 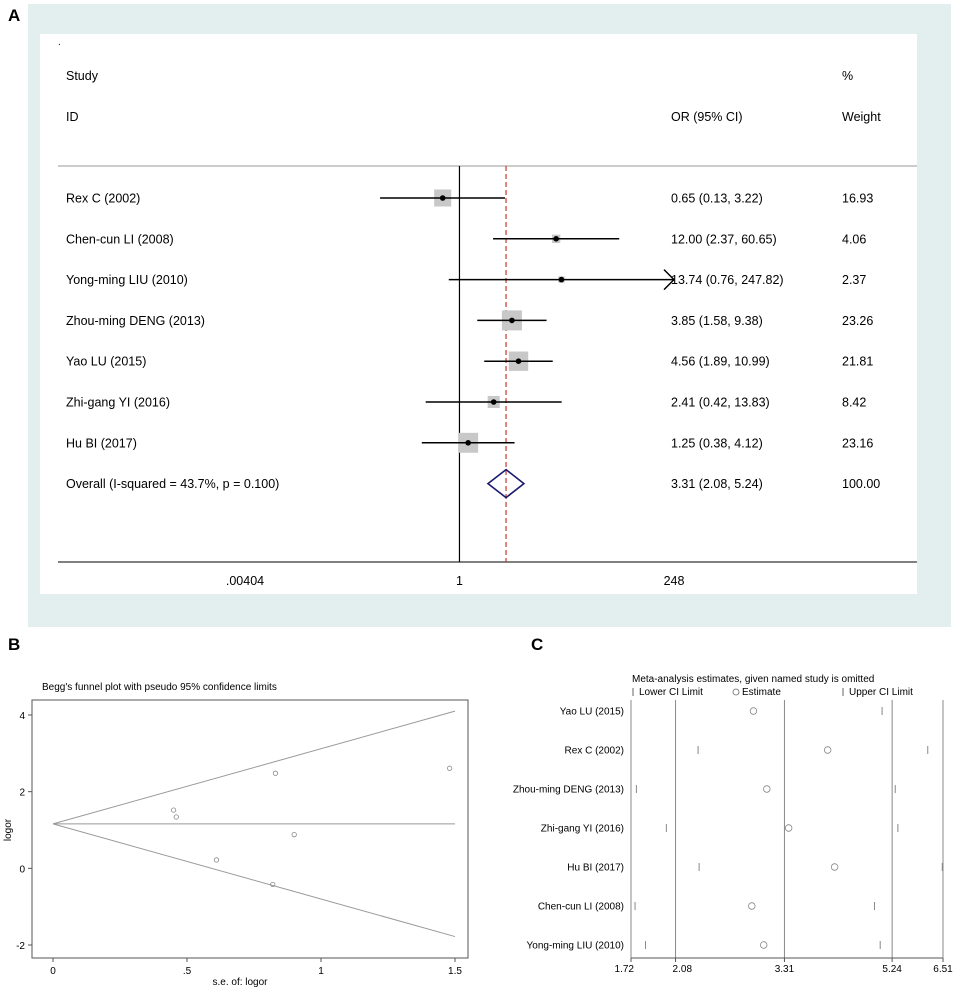 I want to click on y-tick-label: -2, so click(x=20, y=946).